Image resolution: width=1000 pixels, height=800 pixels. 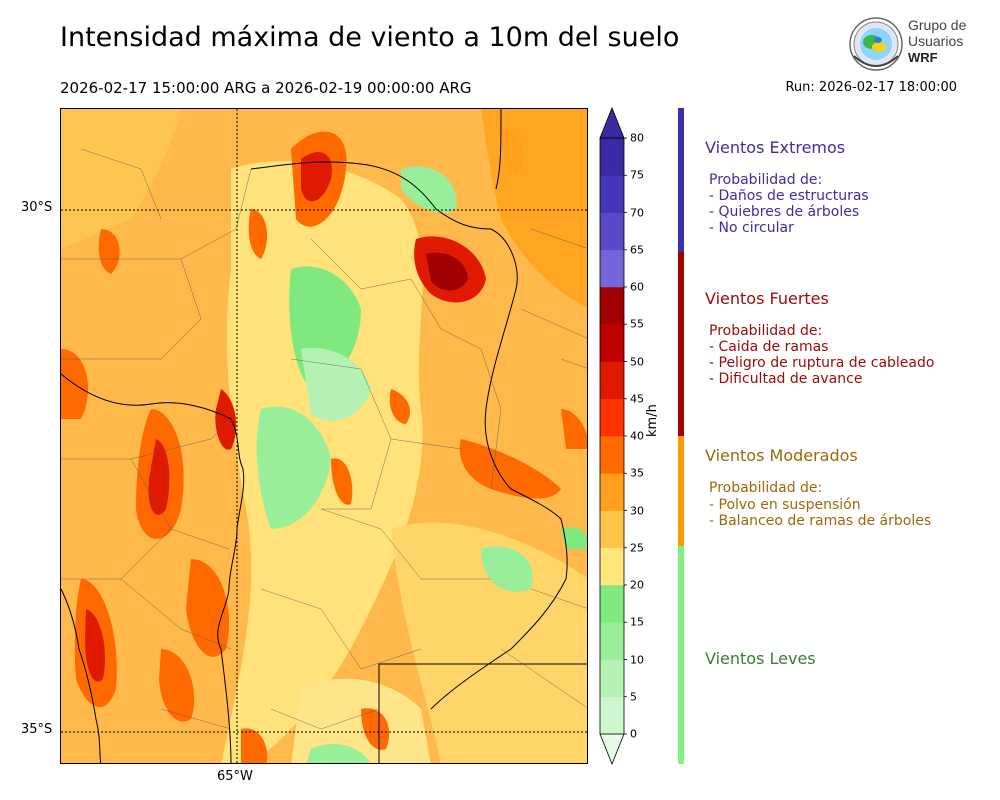 What do you see at coordinates (637, 436) in the screenshot?
I see `colorbar-tick-label: 40` at bounding box center [637, 436].